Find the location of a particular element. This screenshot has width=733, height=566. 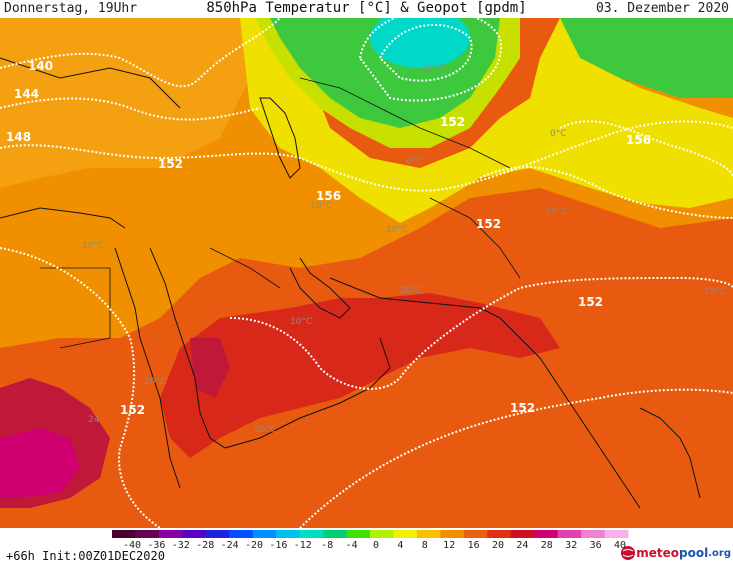

colorbar-tick-label: 40 is located at coordinates (620, 545).